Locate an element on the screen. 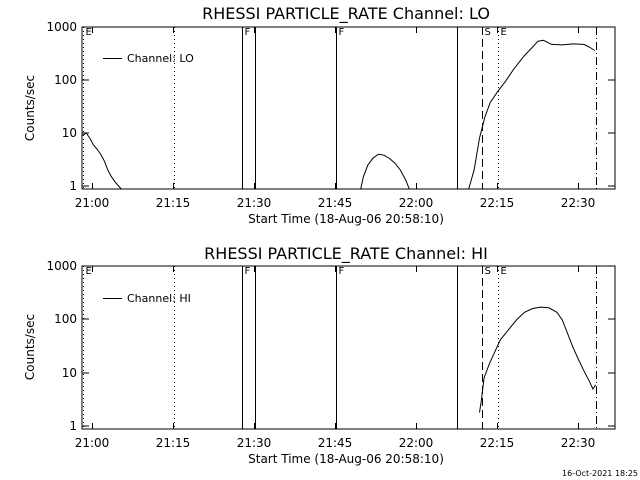 The width and height of the screenshot is (640, 480). plot-timestamp: 16-Oct-2021 18:25 is located at coordinates (600, 473).